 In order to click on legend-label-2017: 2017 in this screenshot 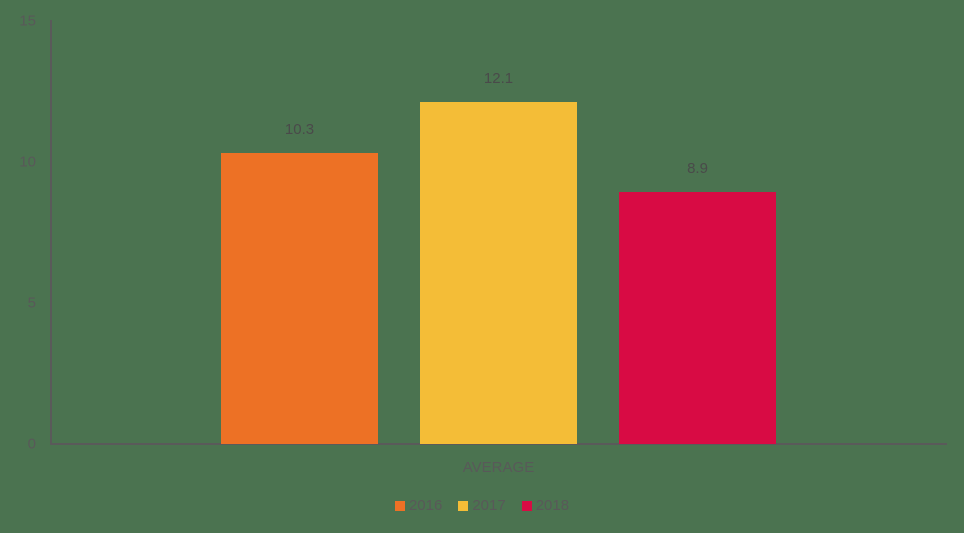, I will do `click(489, 505)`.